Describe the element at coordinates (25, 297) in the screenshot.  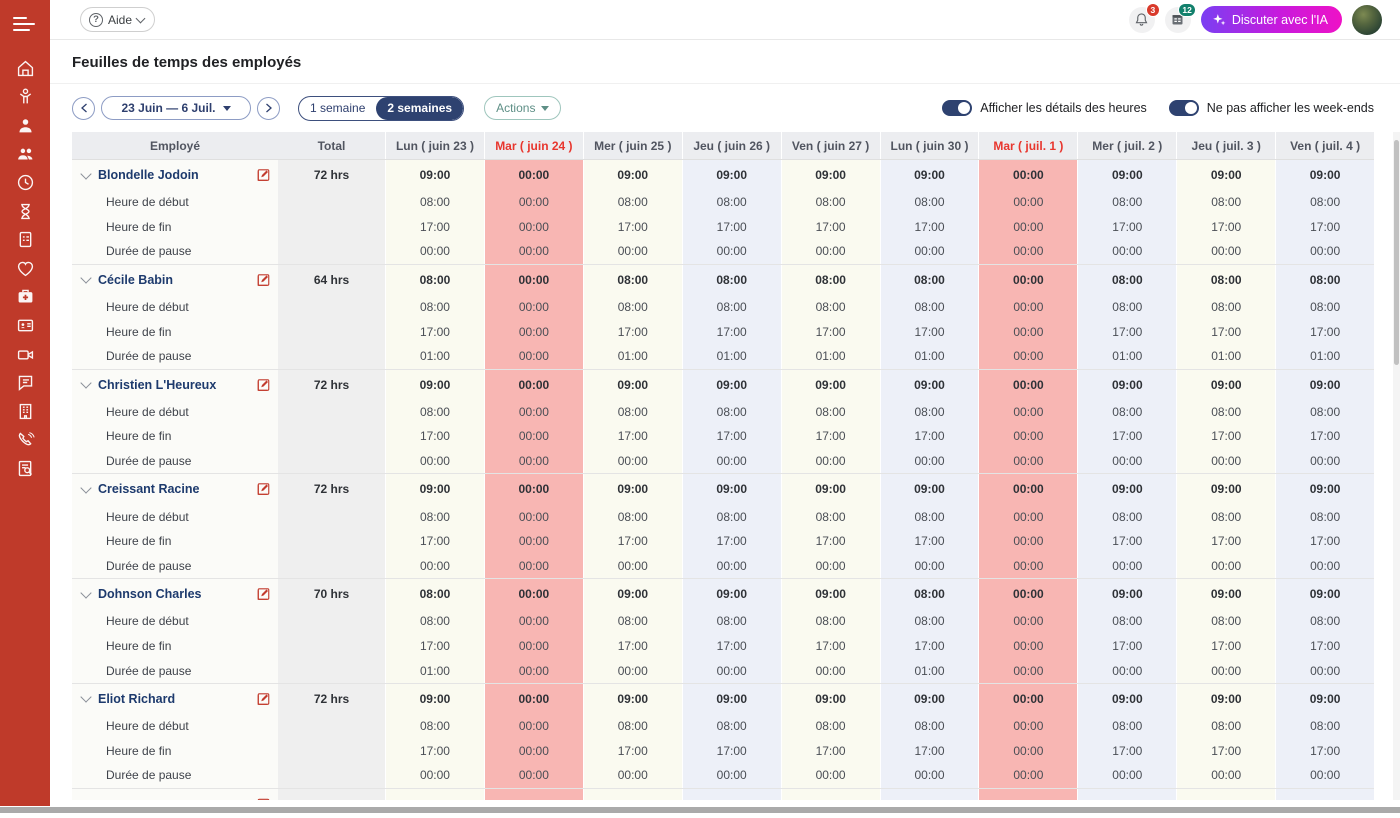
I see `first-aid-sidebar-item` at that location.